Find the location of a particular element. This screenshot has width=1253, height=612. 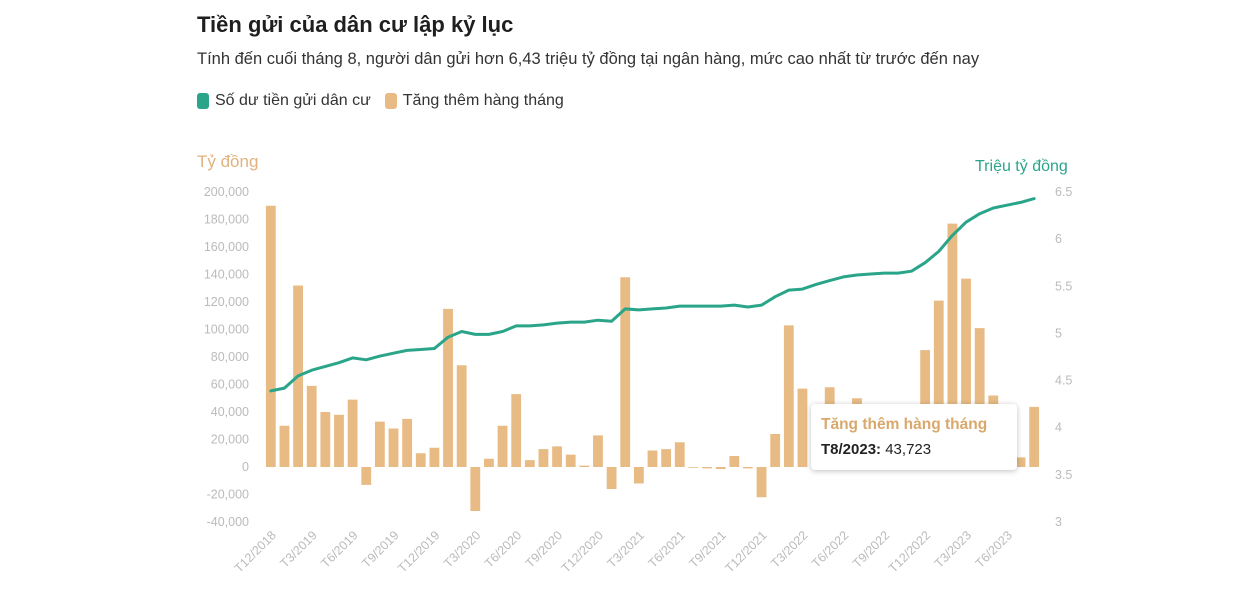

tooltip-row: T8/2023: 43,723 is located at coordinates (876, 449).